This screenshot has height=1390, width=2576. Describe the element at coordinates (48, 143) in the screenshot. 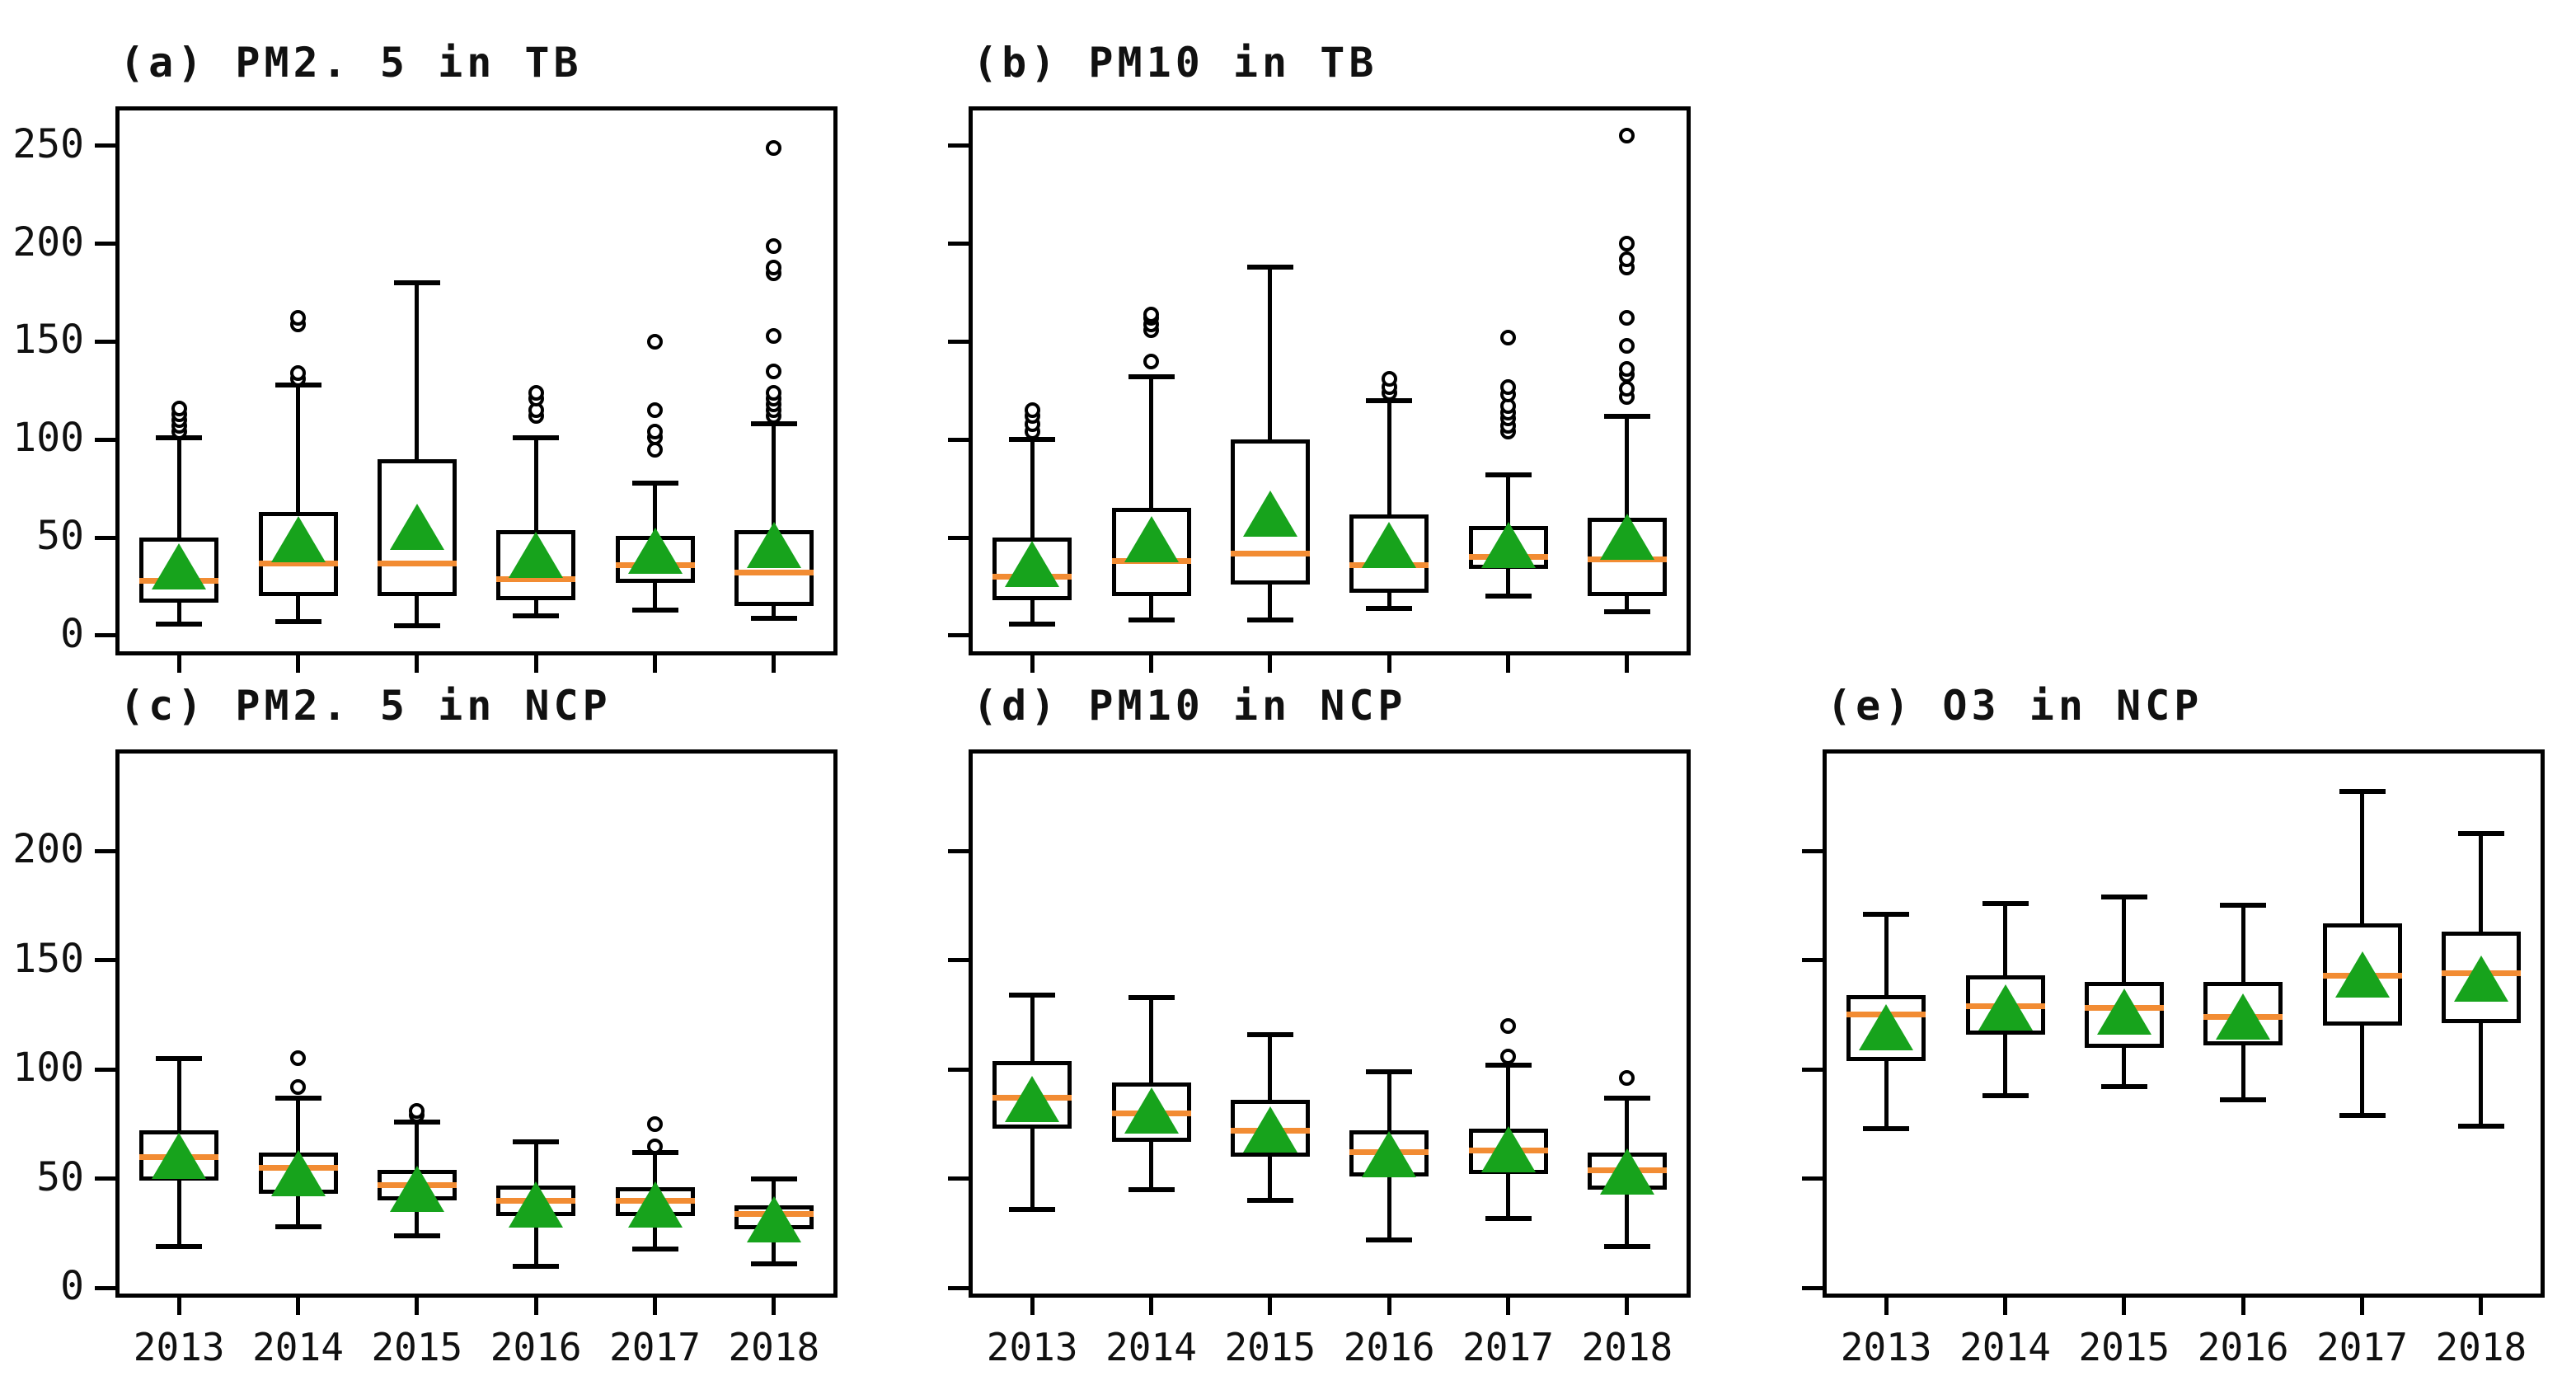

I see `y-tick-label: 250` at that location.